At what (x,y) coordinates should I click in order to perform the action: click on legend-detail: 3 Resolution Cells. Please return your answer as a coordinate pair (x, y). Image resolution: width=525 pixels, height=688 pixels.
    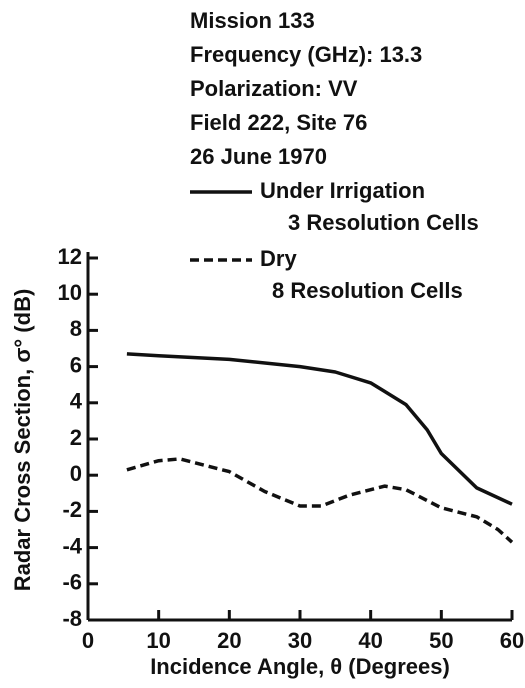
    Looking at the image, I should click on (383, 222).